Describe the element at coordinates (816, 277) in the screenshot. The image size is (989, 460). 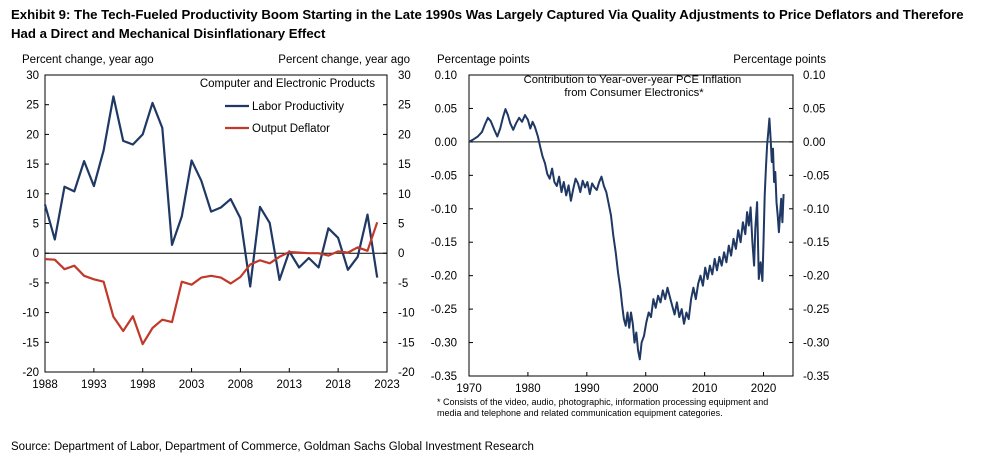
I see `right-ytick-label-right: -0.20` at that location.